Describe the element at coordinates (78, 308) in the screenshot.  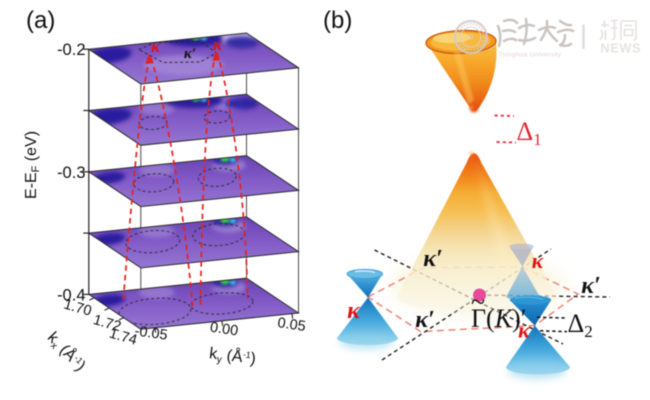
I see `svg-text: 1.70` at that location.